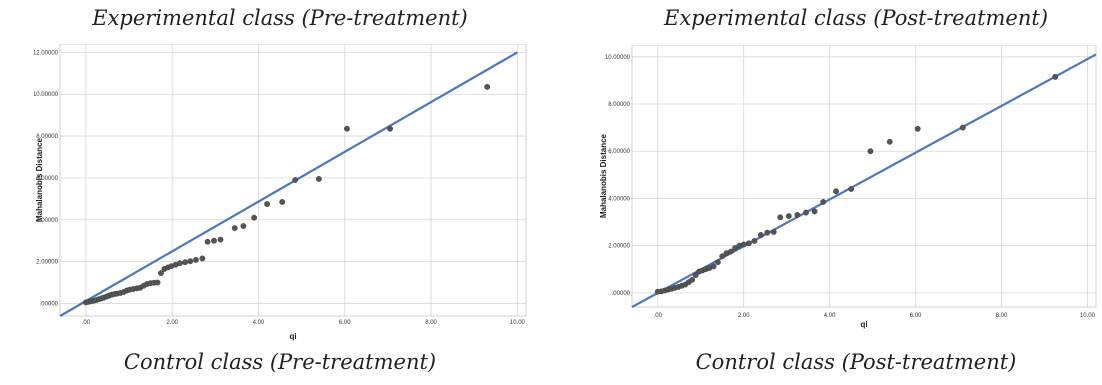  Describe the element at coordinates (280, 362) in the screenshot. I see `caption-control-pre: Control class (Pre-treatment)` at that location.